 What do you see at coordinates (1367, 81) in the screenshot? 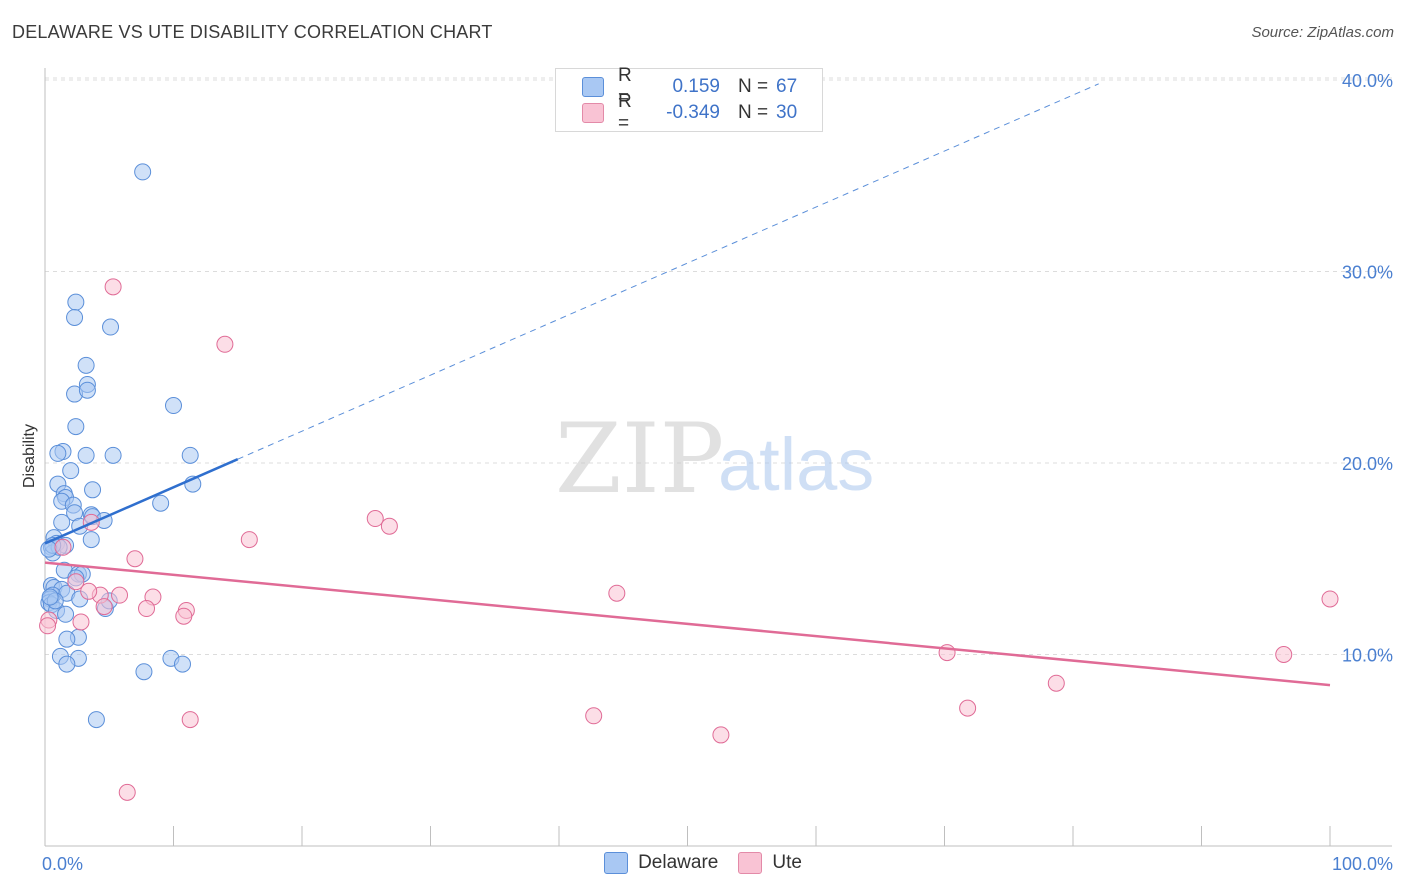
I see `y-tick-label: 40.0%` at bounding box center [1367, 81].